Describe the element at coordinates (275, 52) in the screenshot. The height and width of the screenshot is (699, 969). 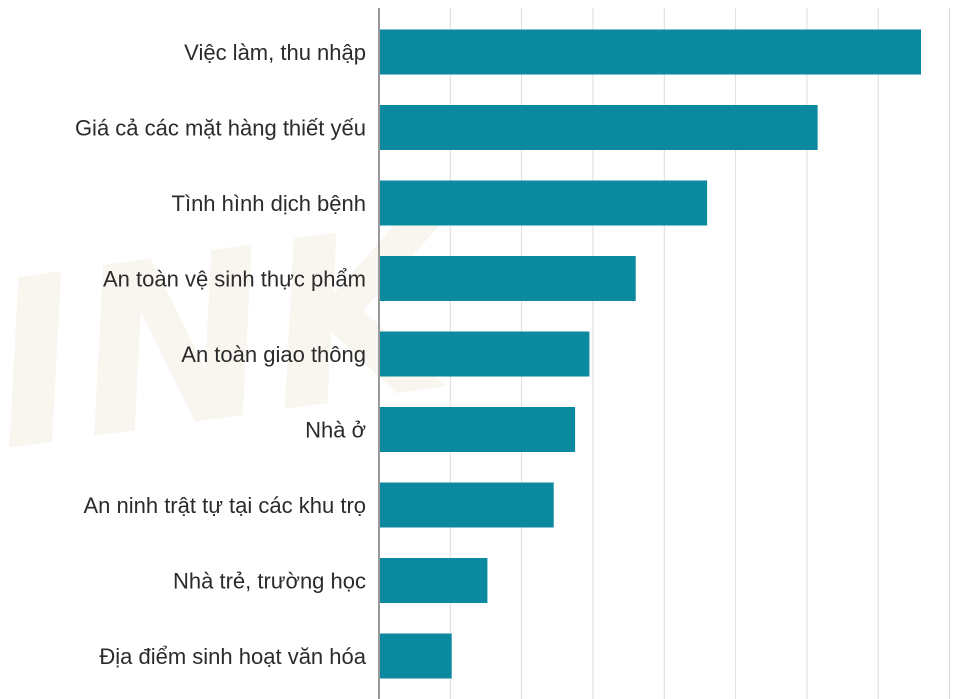
I see `category-label: Việc làm, thu nhập` at that location.